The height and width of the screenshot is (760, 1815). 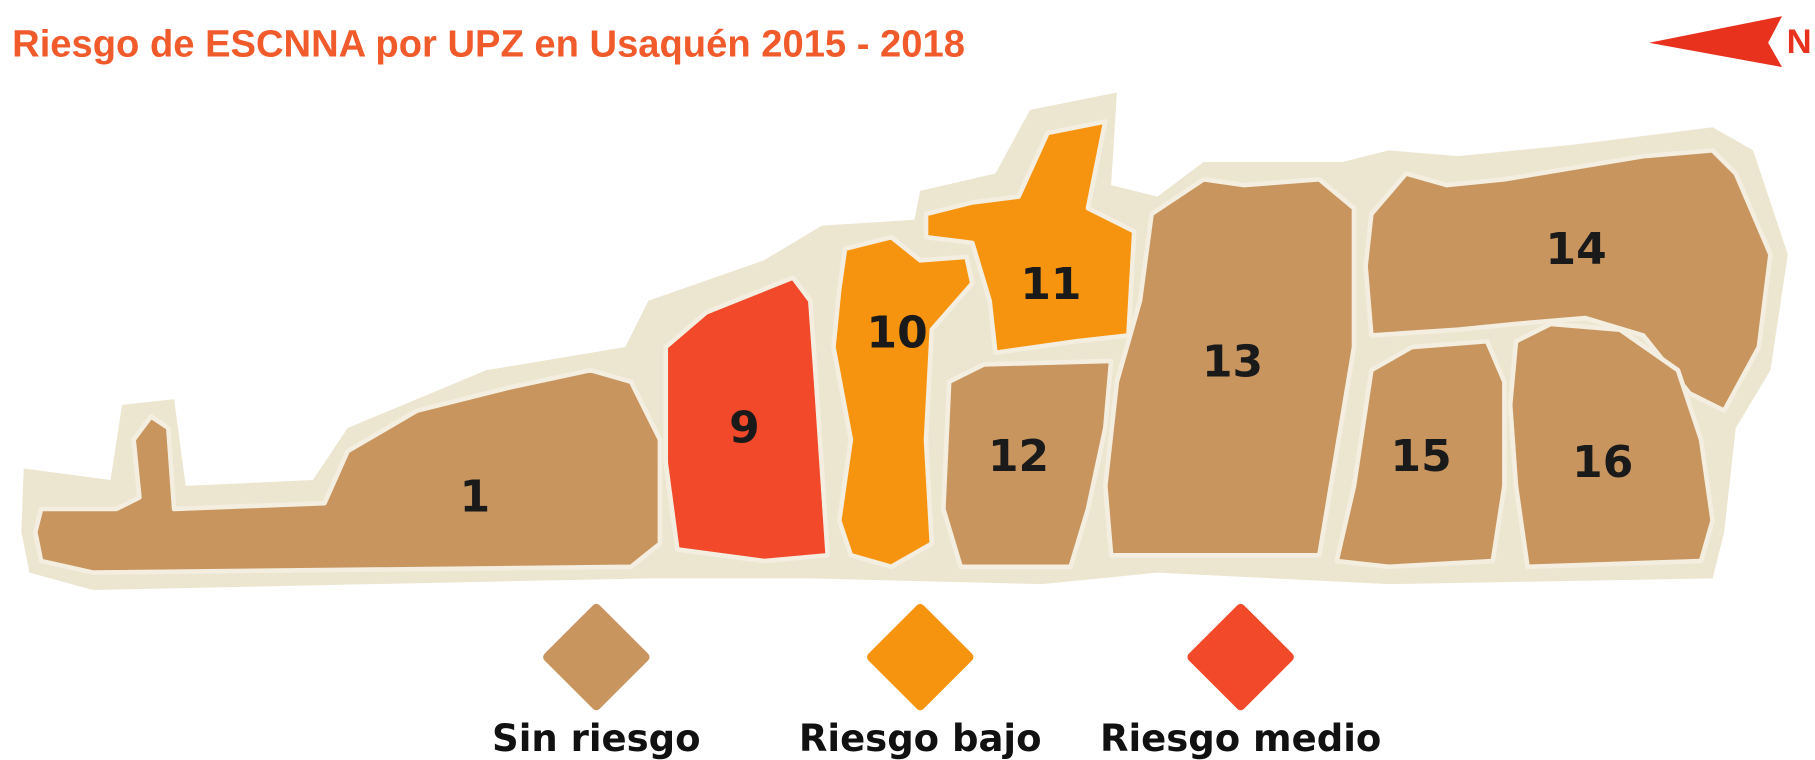 What do you see at coordinates (1799, 42) in the screenshot?
I see `north-label: N` at bounding box center [1799, 42].